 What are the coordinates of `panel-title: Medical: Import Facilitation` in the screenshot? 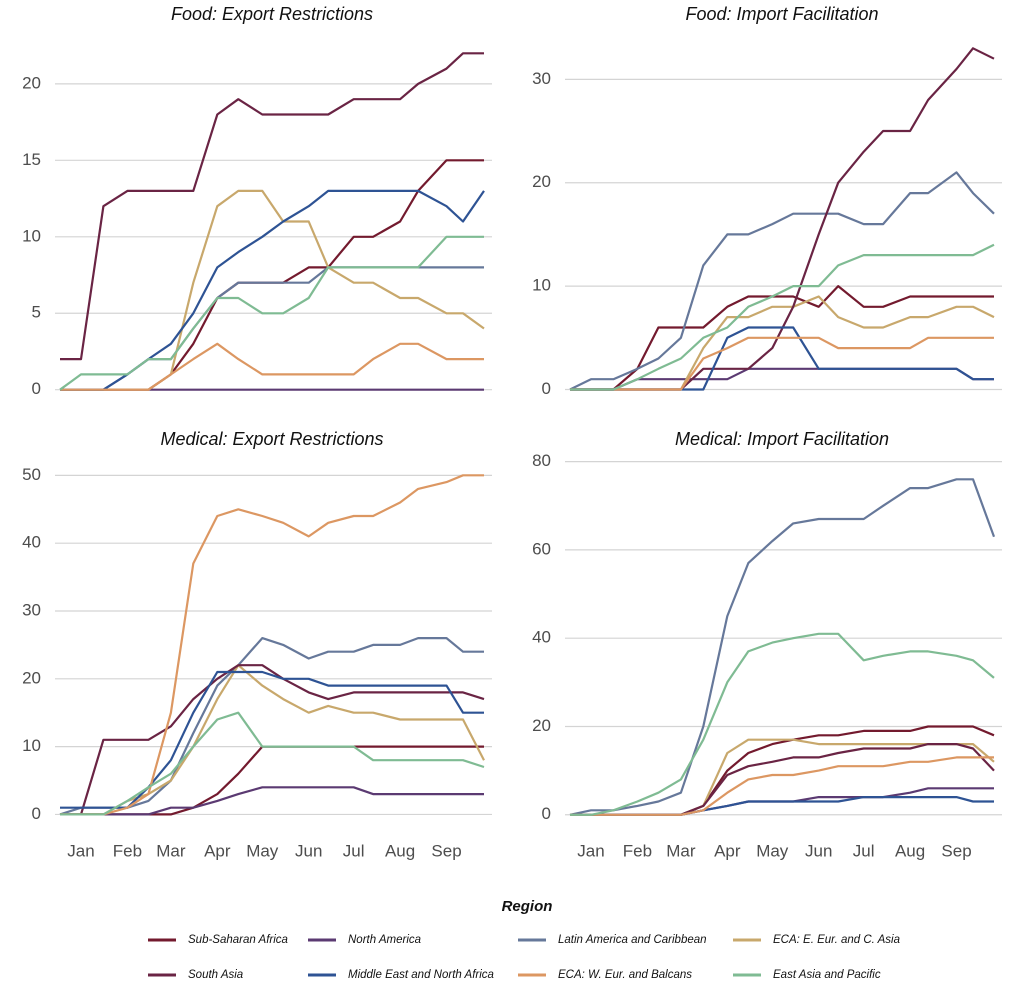 It's located at (782, 439).